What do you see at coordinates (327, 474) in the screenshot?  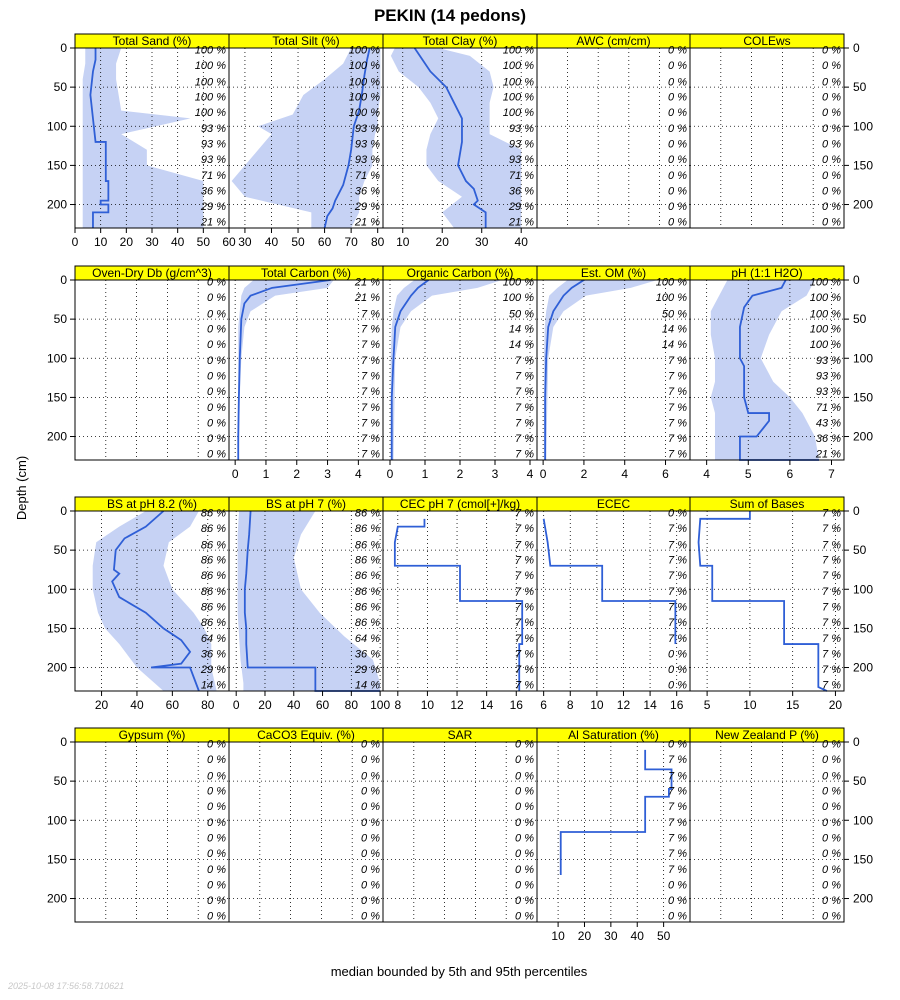 I see `x-tick-label: 3` at bounding box center [327, 474].